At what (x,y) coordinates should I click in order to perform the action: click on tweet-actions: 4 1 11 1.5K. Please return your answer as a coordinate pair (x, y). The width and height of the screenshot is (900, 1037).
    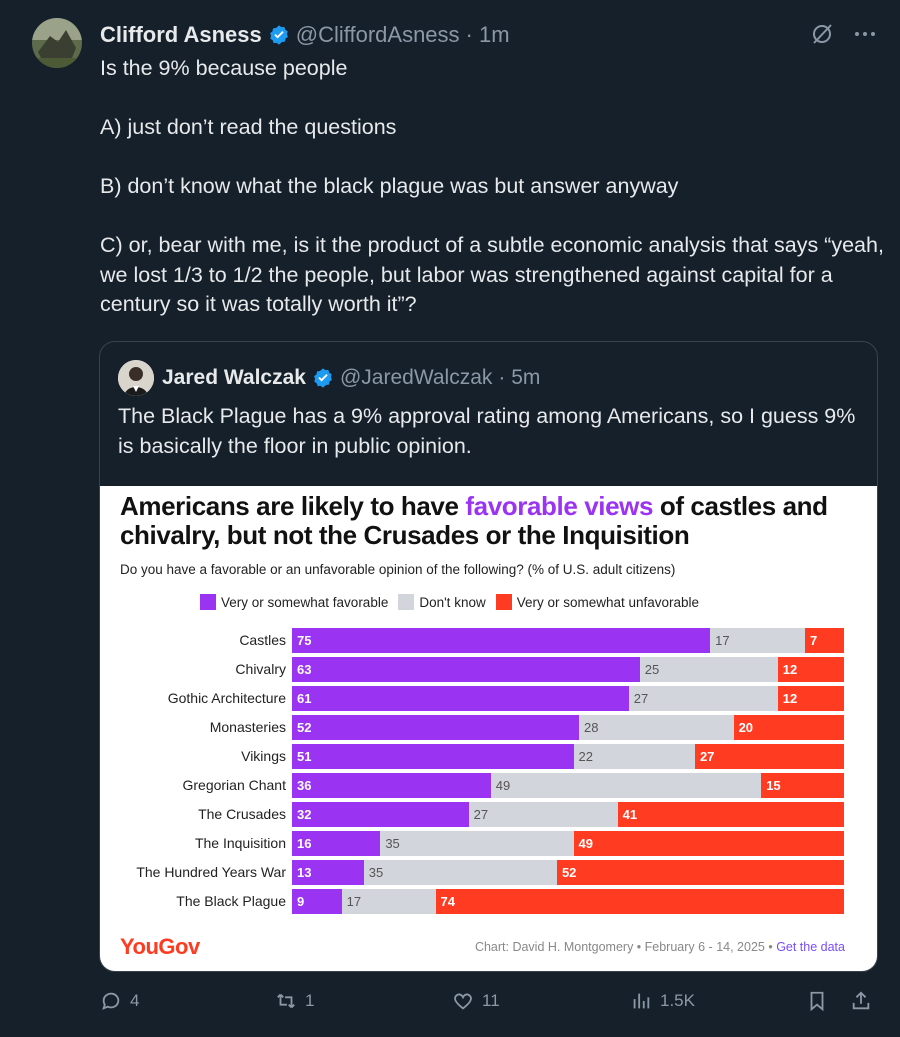
    Looking at the image, I should click on (490, 1005).